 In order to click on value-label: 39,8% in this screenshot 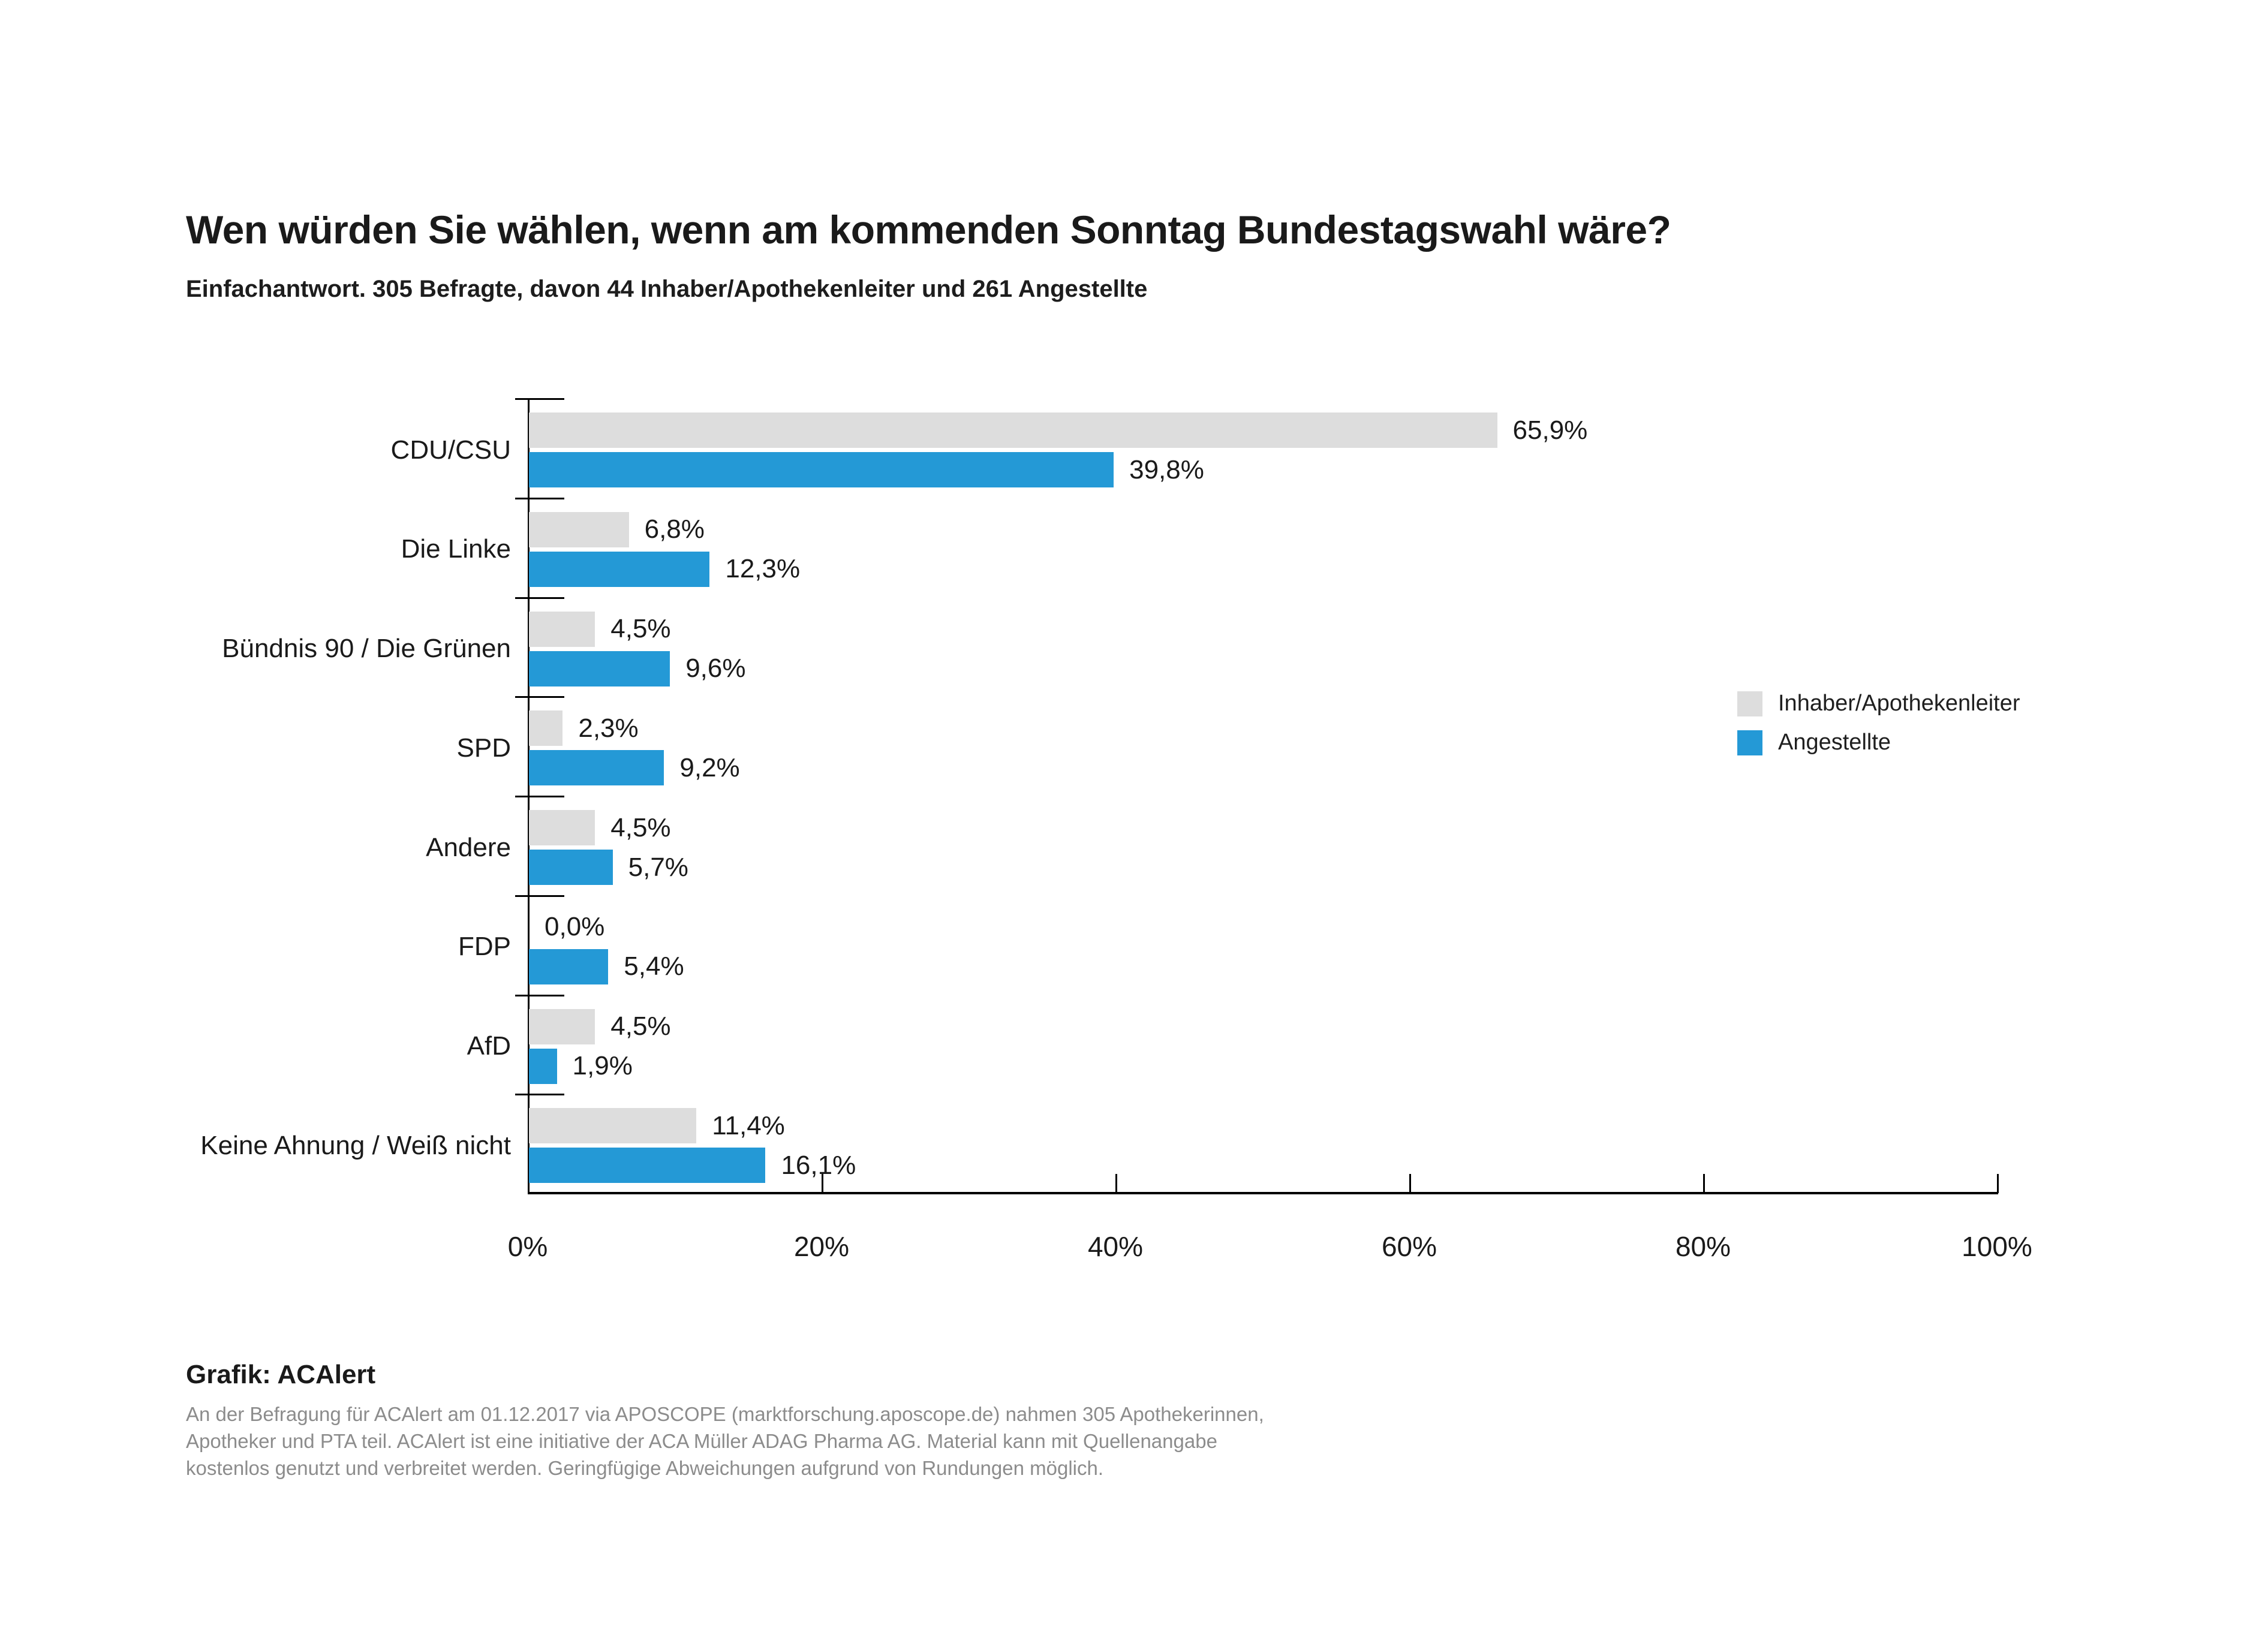, I will do `click(1167, 469)`.